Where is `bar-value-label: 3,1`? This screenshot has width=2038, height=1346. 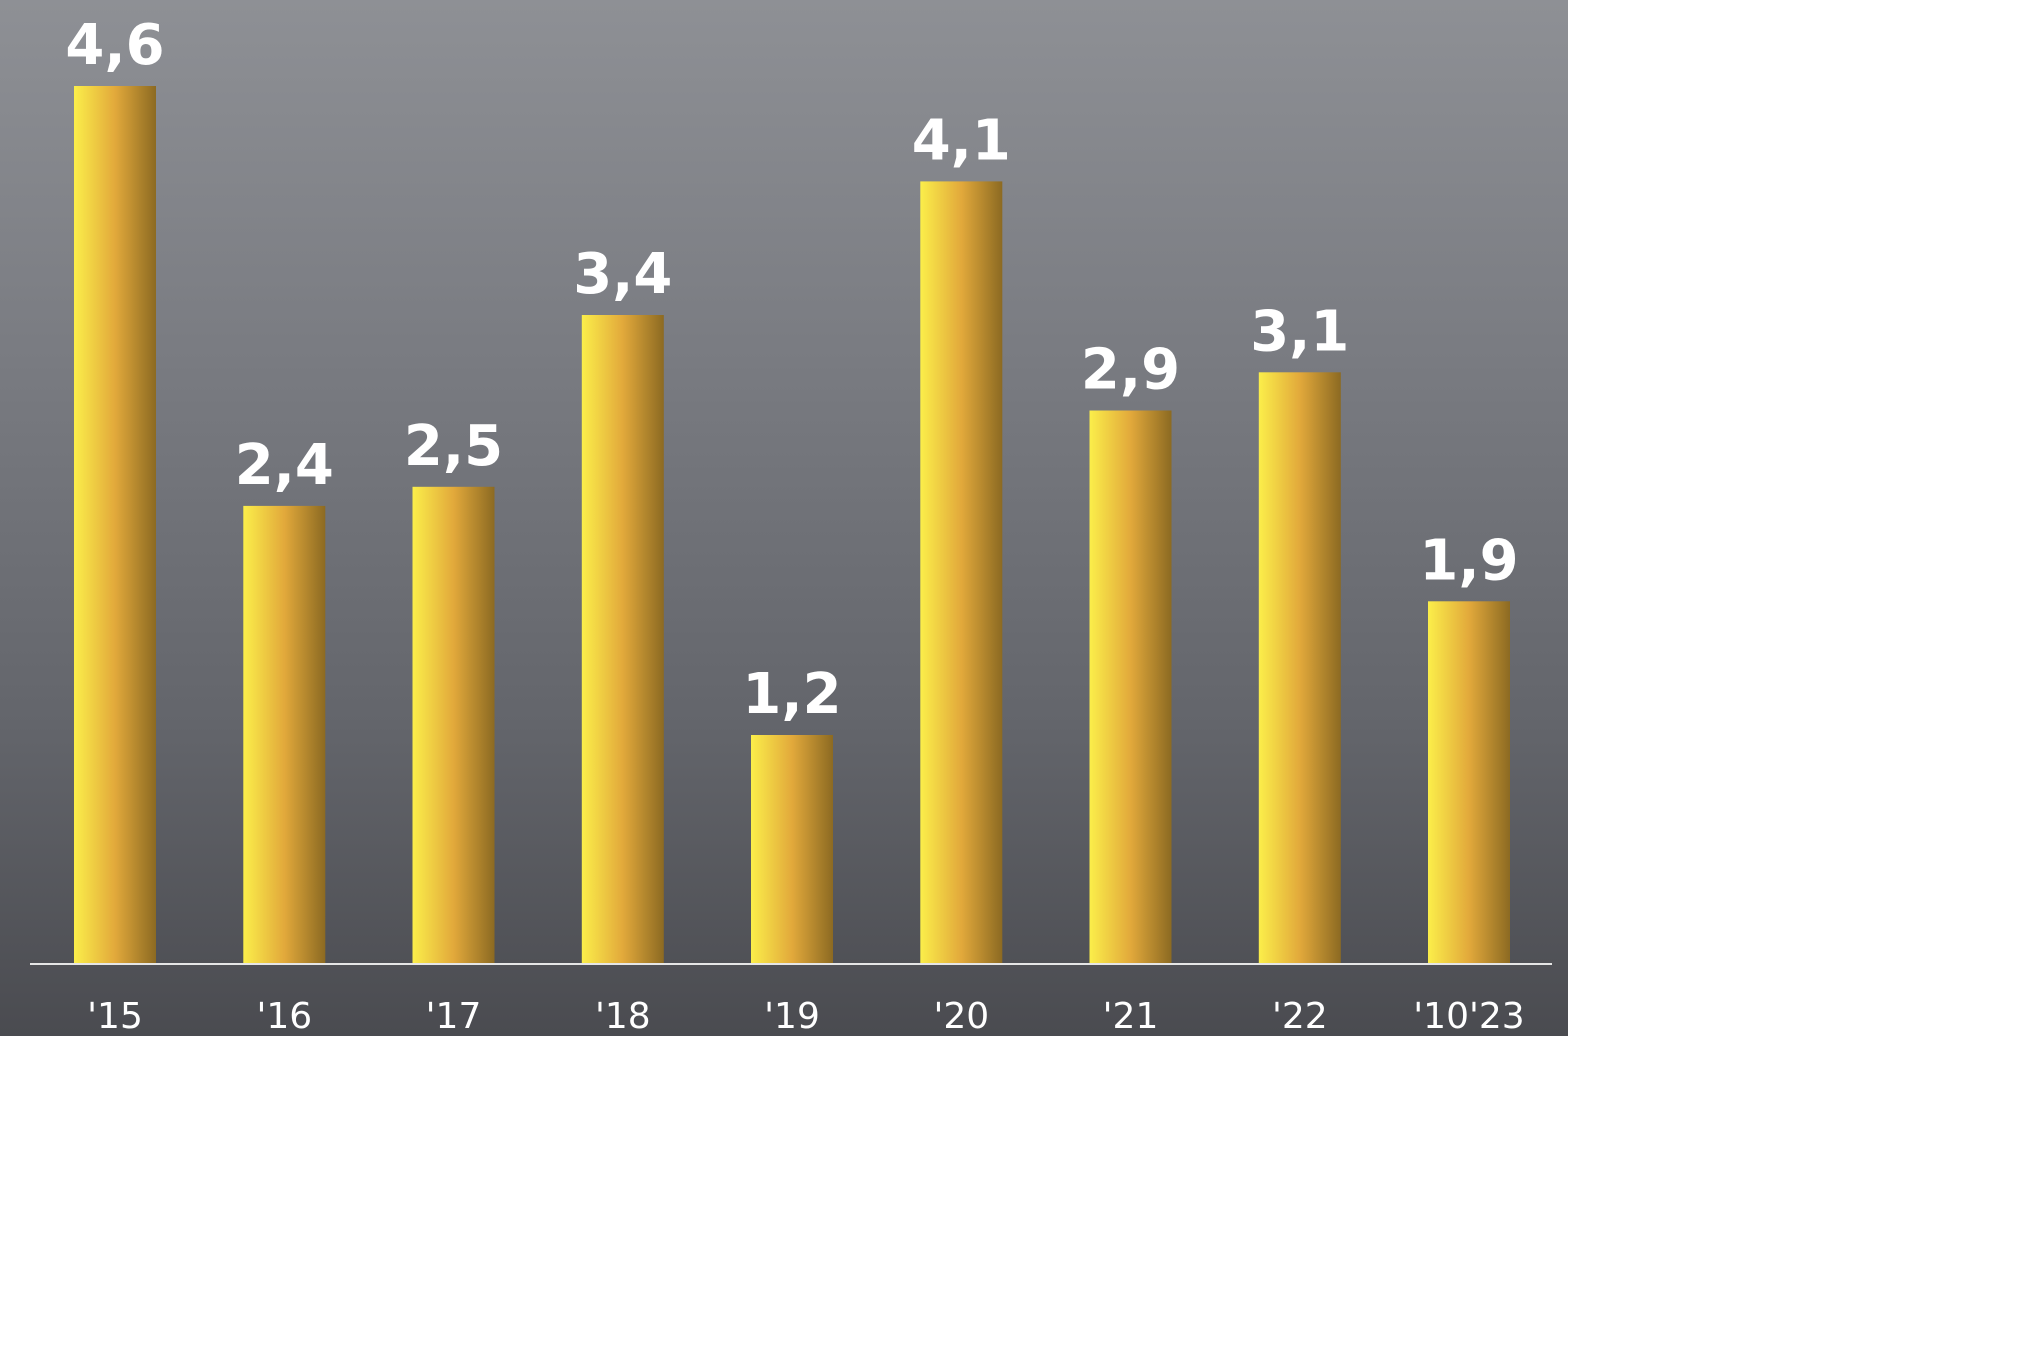
bar-value-label: 3,1 is located at coordinates (1299, 331).